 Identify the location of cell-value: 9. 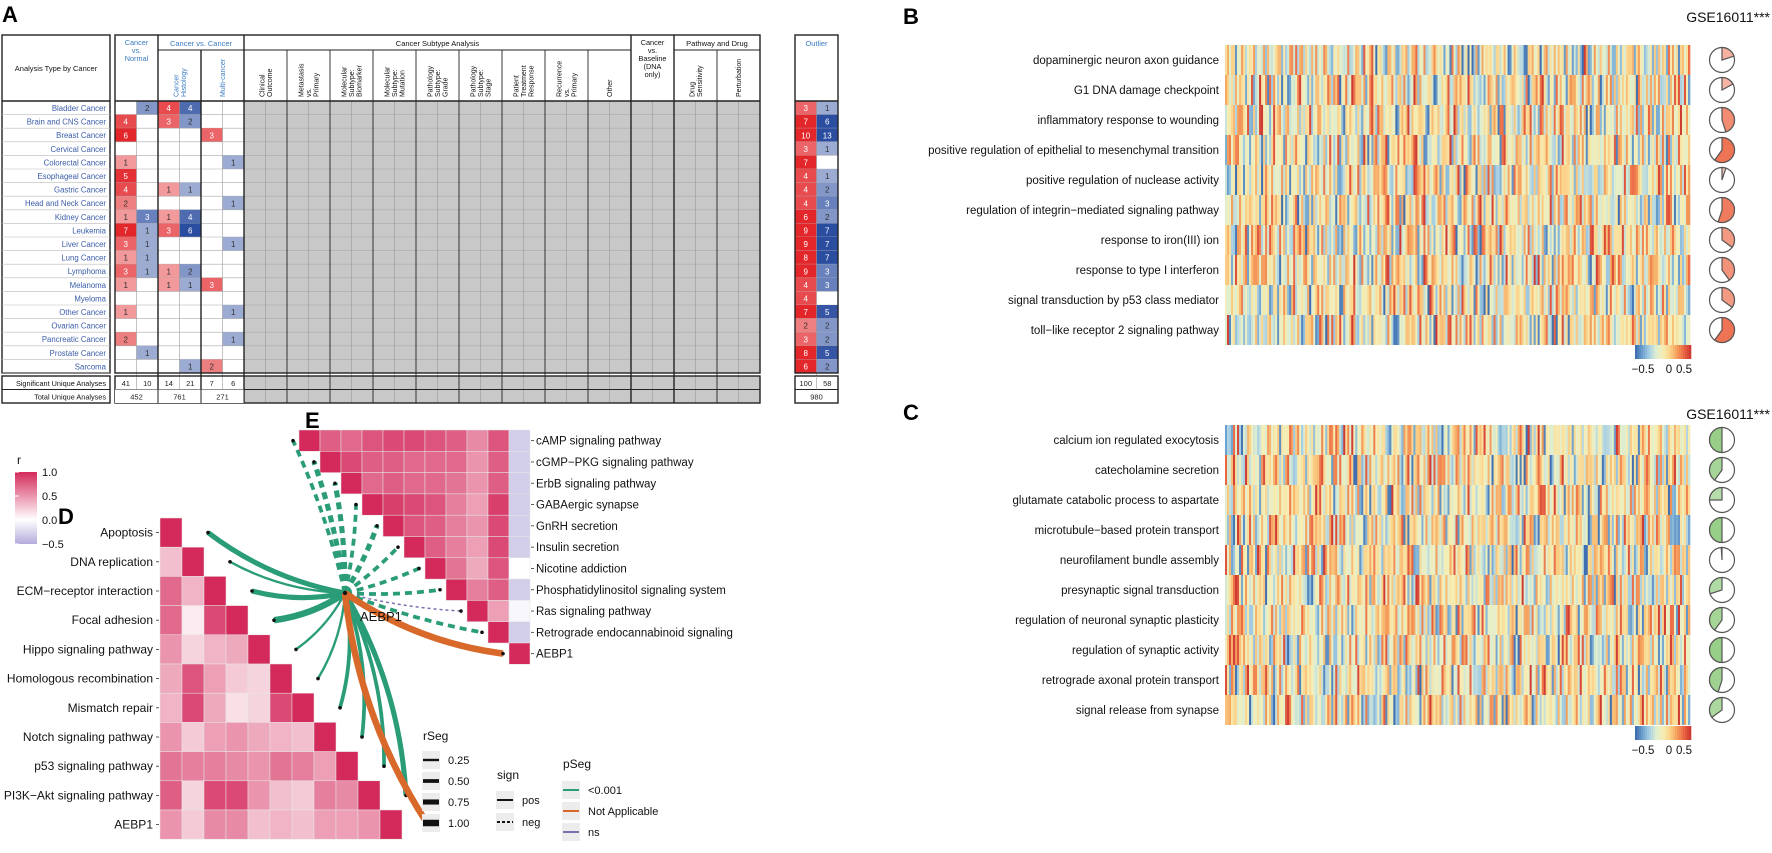
(806, 244).